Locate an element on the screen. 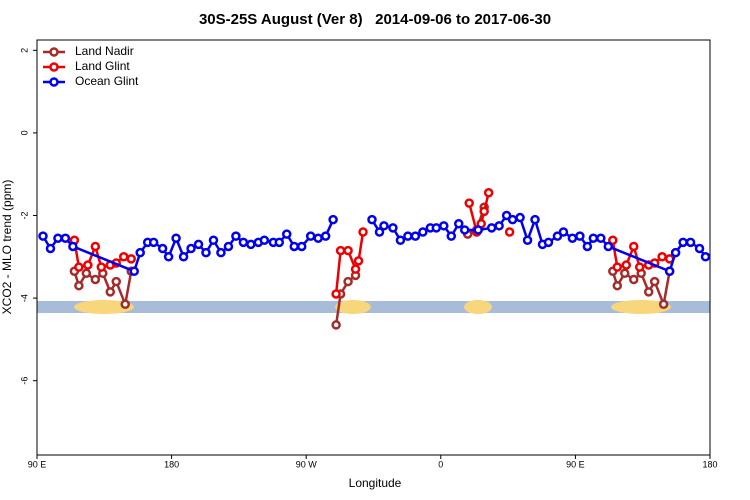 This screenshot has width=750, height=500. ocean-band is located at coordinates (373, 307).